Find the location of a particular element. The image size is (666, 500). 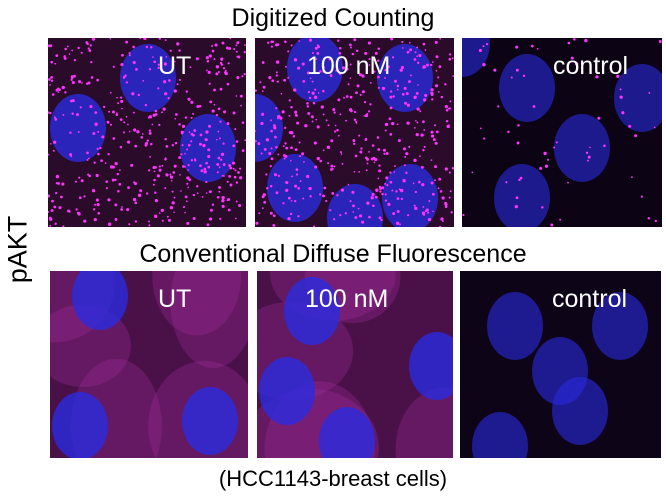

micrograph is located at coordinates (355, 364).